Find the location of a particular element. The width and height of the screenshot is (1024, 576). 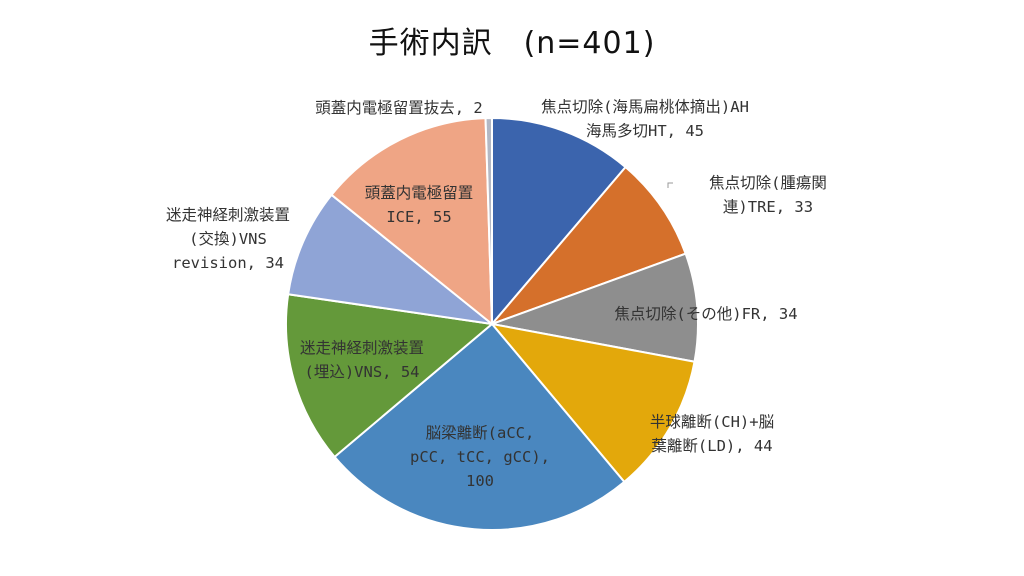

slice-label: 焦点切除(腫瘍関連)TRE, 33 is located at coordinates (768, 195).